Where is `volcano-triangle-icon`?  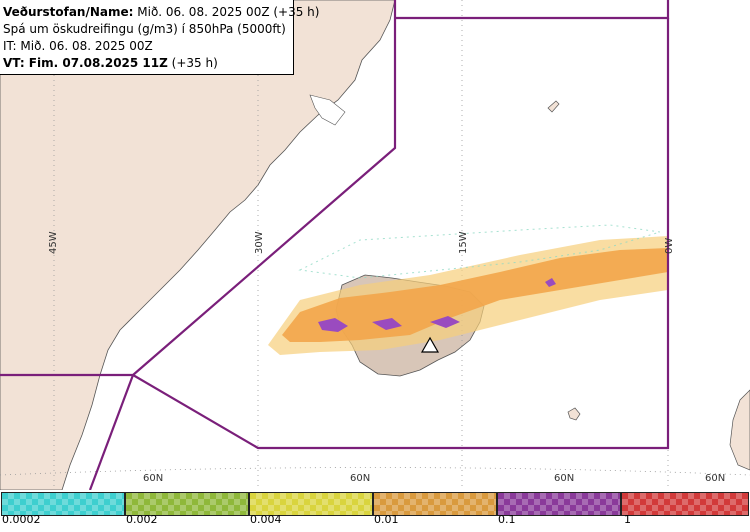
volcano-triangle-icon is located at coordinates (430, 344).